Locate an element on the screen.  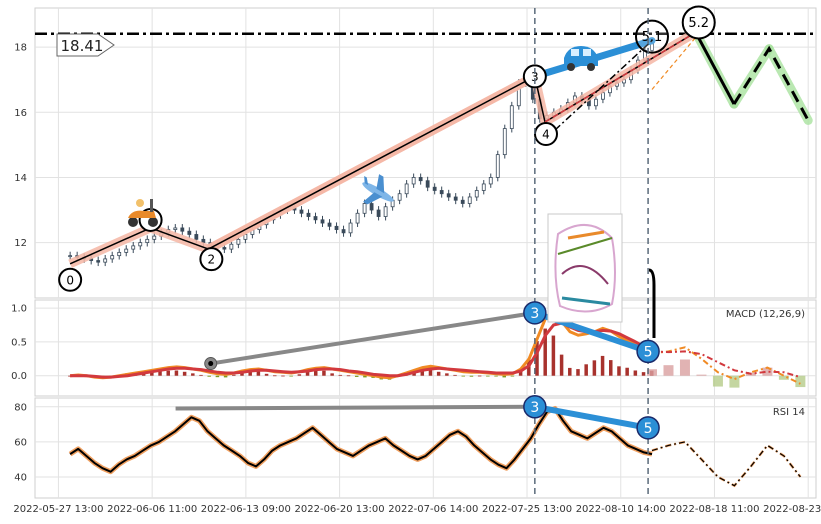
x-tick-label: 2022-06-06 11:00 is located at coordinates (152, 509).